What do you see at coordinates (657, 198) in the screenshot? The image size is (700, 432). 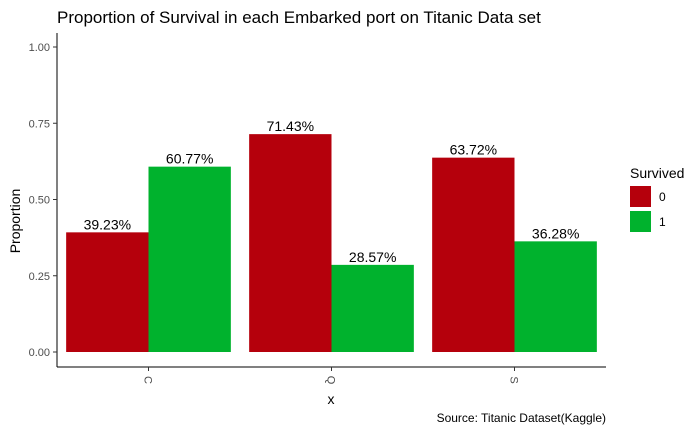 I see `legend: Survived 0 1` at bounding box center [657, 198].